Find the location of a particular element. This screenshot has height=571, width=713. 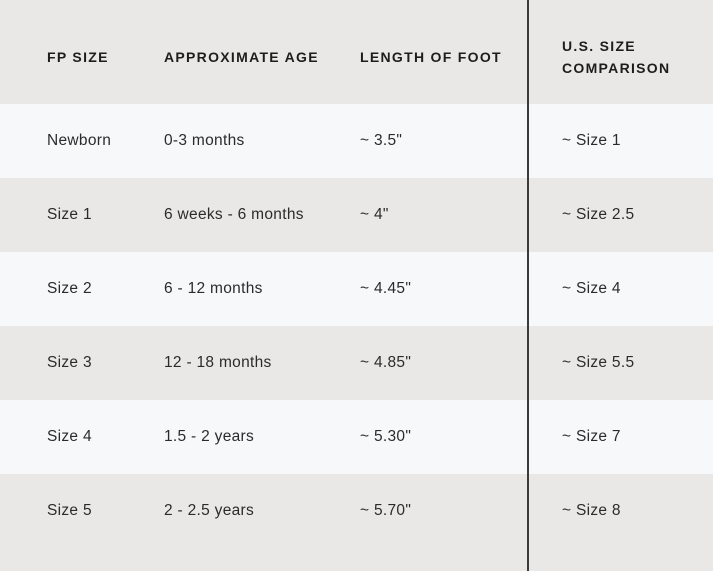

table-cell: Newborn is located at coordinates (79, 140).